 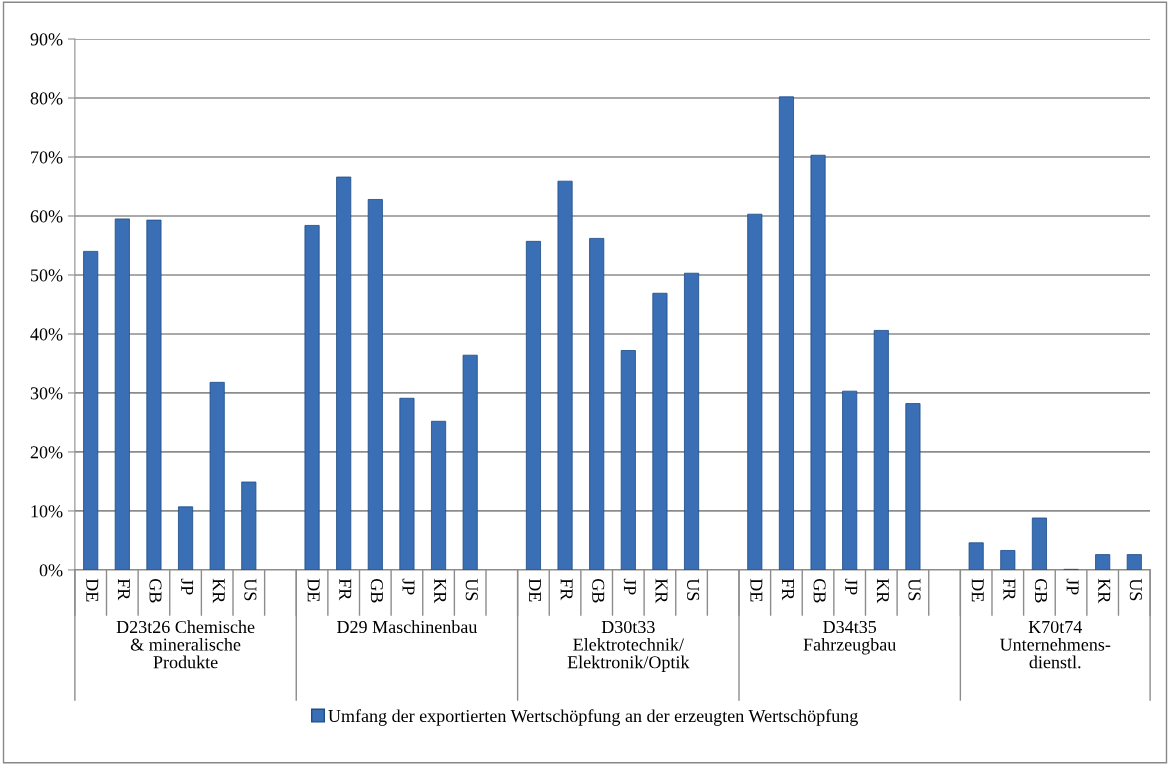 What do you see at coordinates (46, 334) in the screenshot?
I see `y-tick-label: 40%` at bounding box center [46, 334].